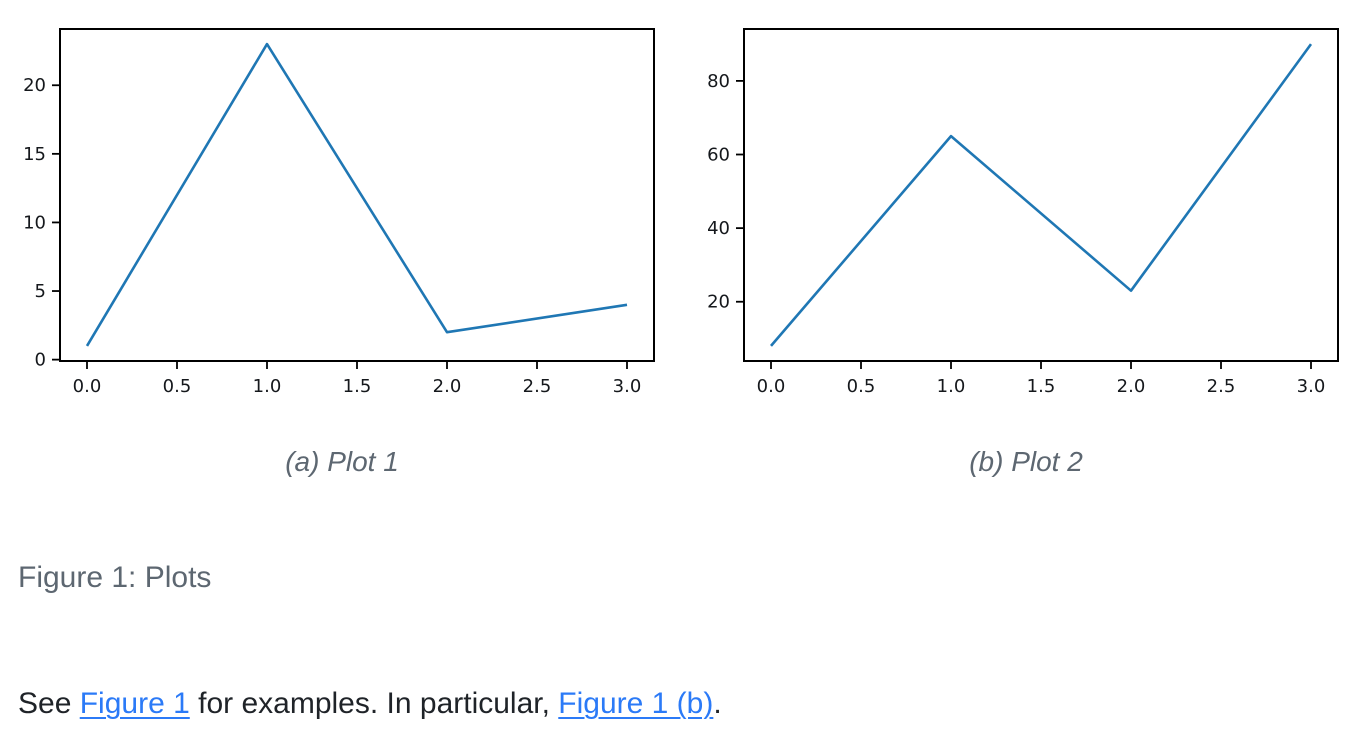 The width and height of the screenshot is (1368, 754). Describe the element at coordinates (1026, 461) in the screenshot. I see `subfigure-b-caption: (b) Plot 2` at that location.